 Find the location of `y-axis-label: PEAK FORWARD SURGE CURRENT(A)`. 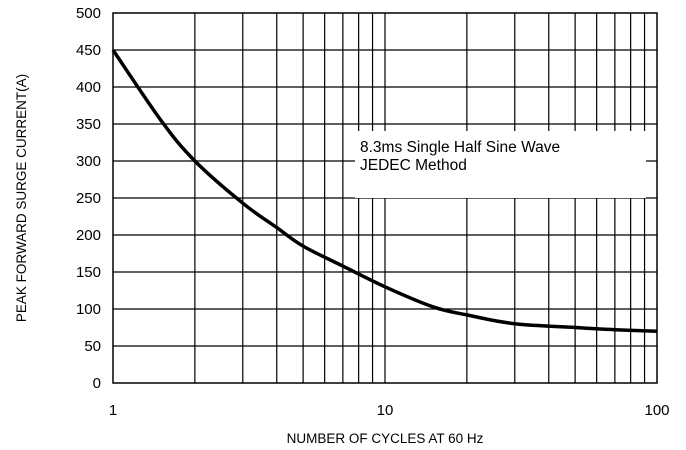

y-axis-label: PEAK FORWARD SURGE CURRENT(A) is located at coordinates (21, 198).